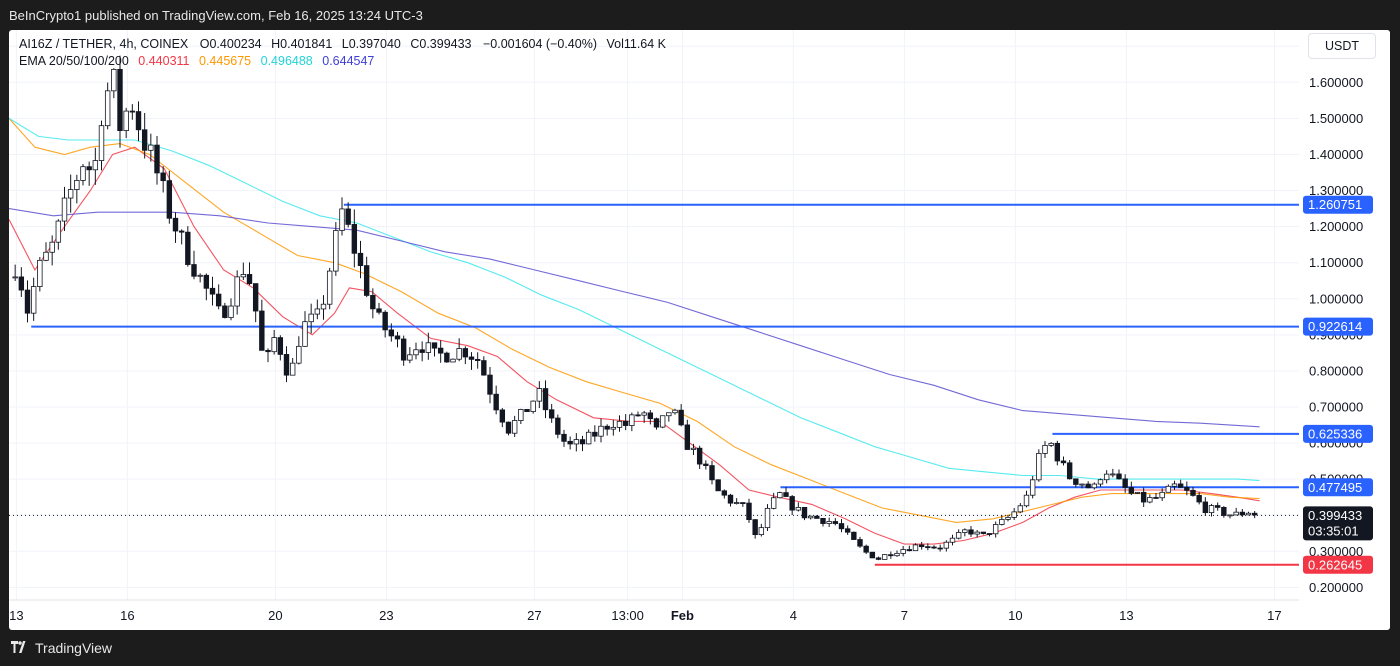 This screenshot has height=666, width=1400. What do you see at coordinates (1336, 406) in the screenshot?
I see `y-tick-label: 0.700000` at bounding box center [1336, 406].